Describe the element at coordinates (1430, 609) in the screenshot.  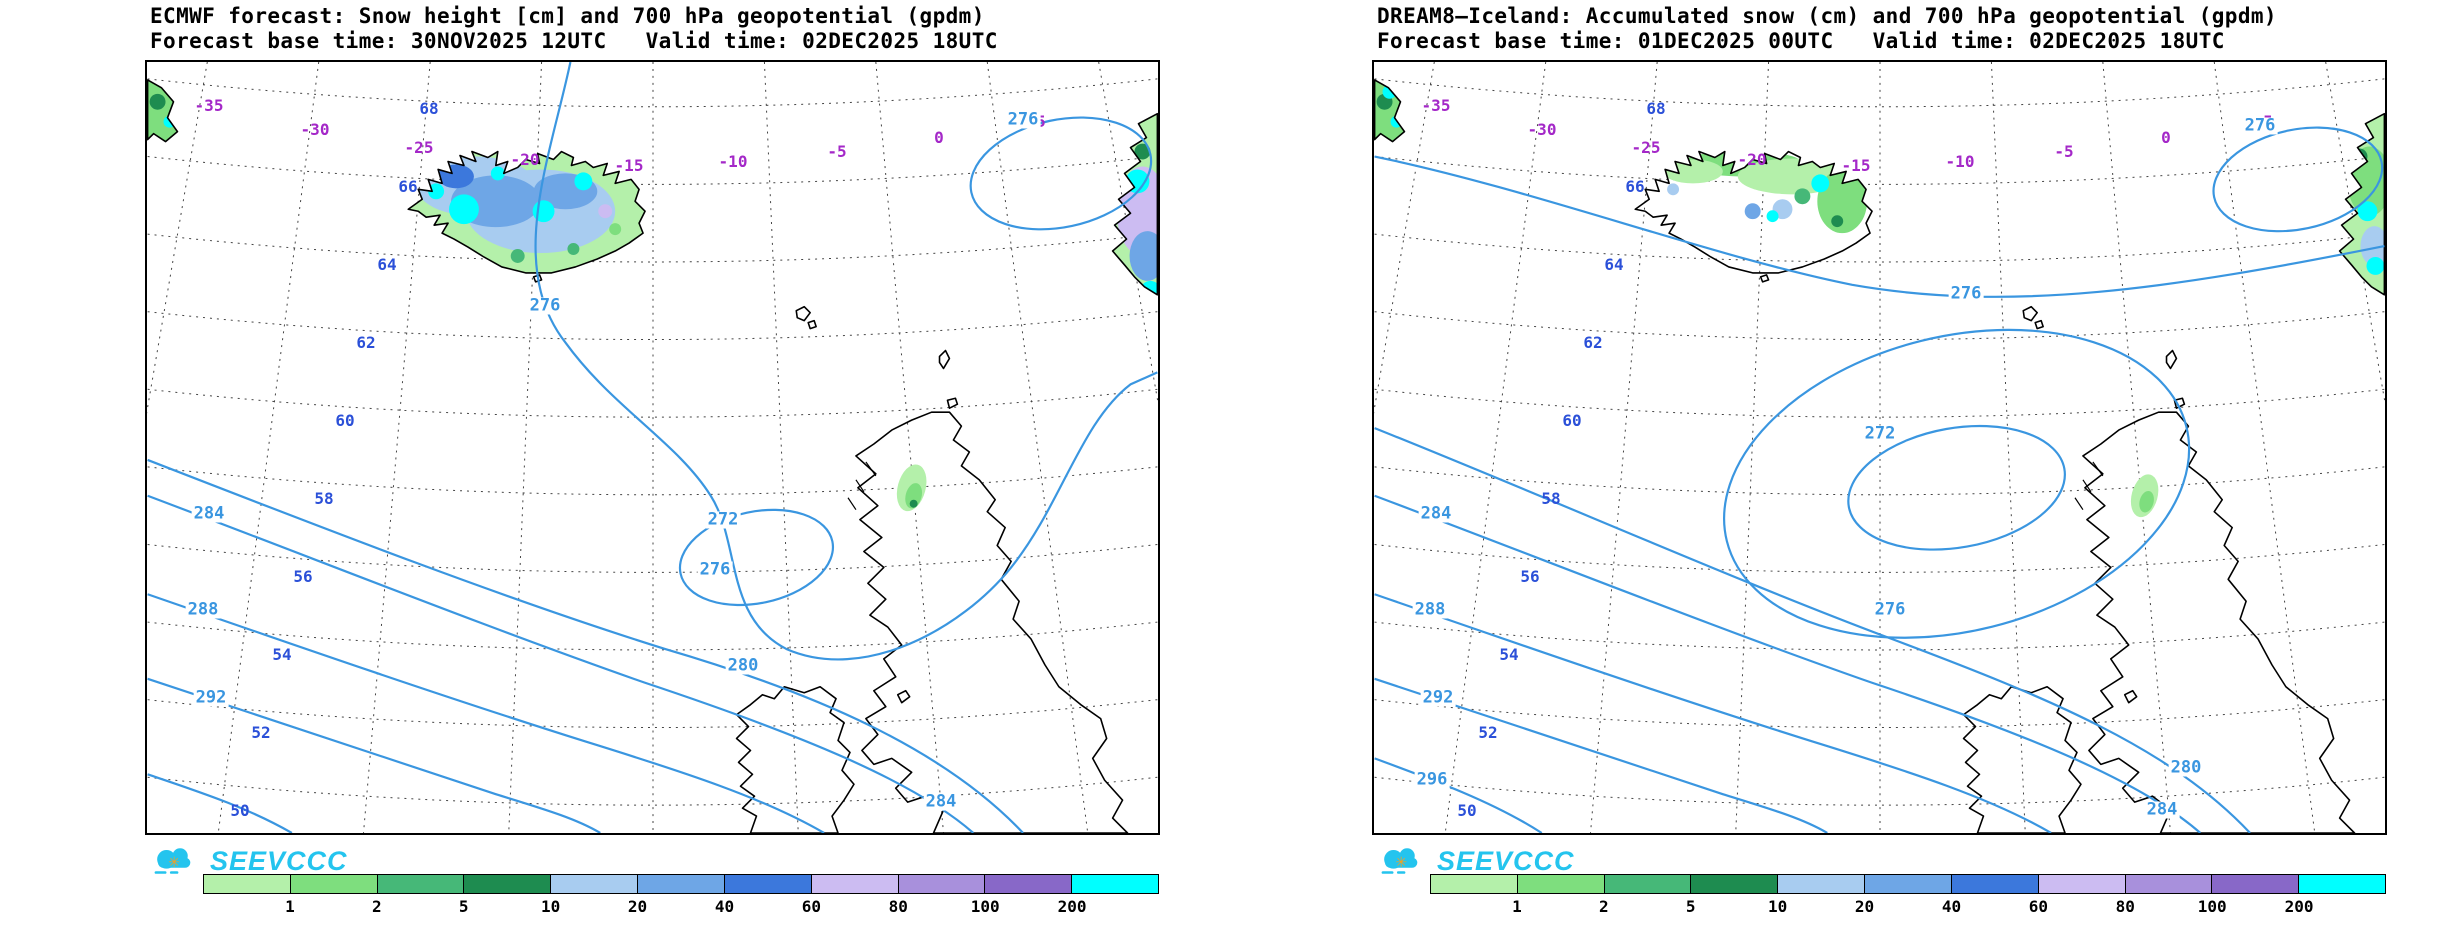
I see `contour-label: 288` at that location.